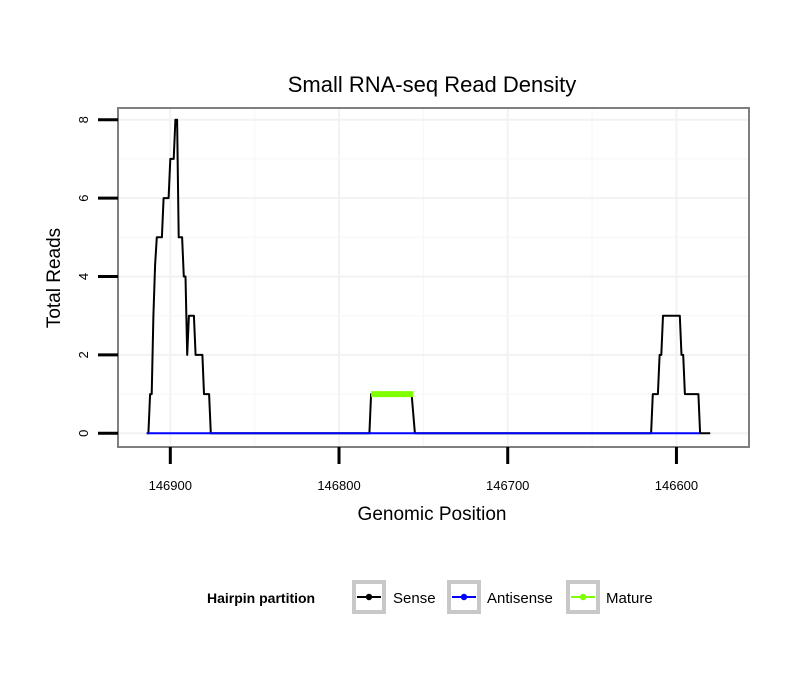 This screenshot has width=810, height=690. Describe the element at coordinates (54, 278) in the screenshot. I see `y-axis-title: Total Reads` at that location.